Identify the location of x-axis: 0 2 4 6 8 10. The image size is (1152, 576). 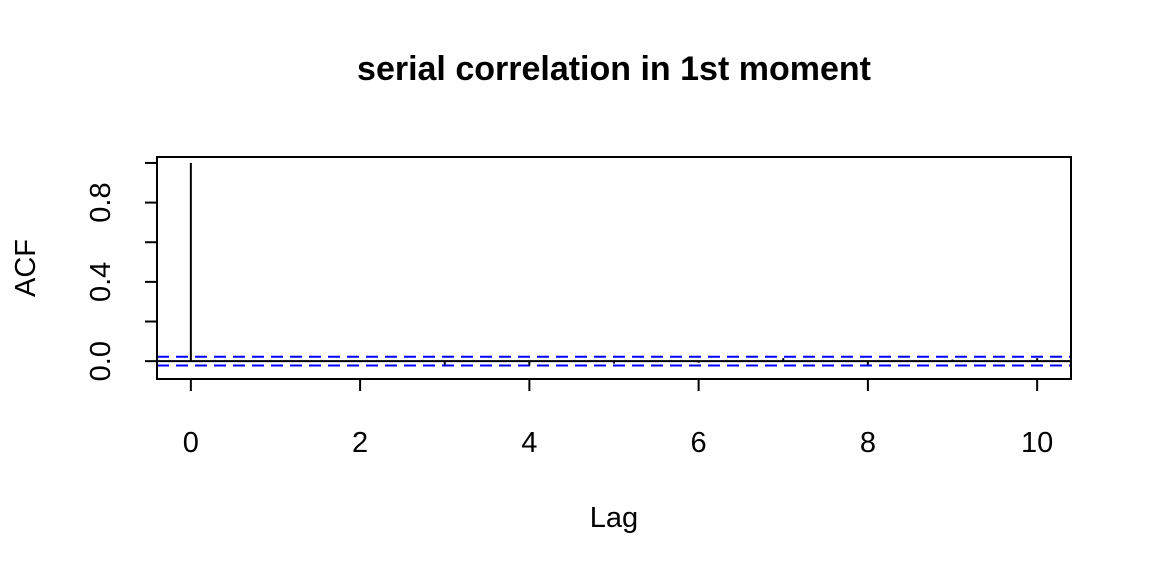
(618, 418).